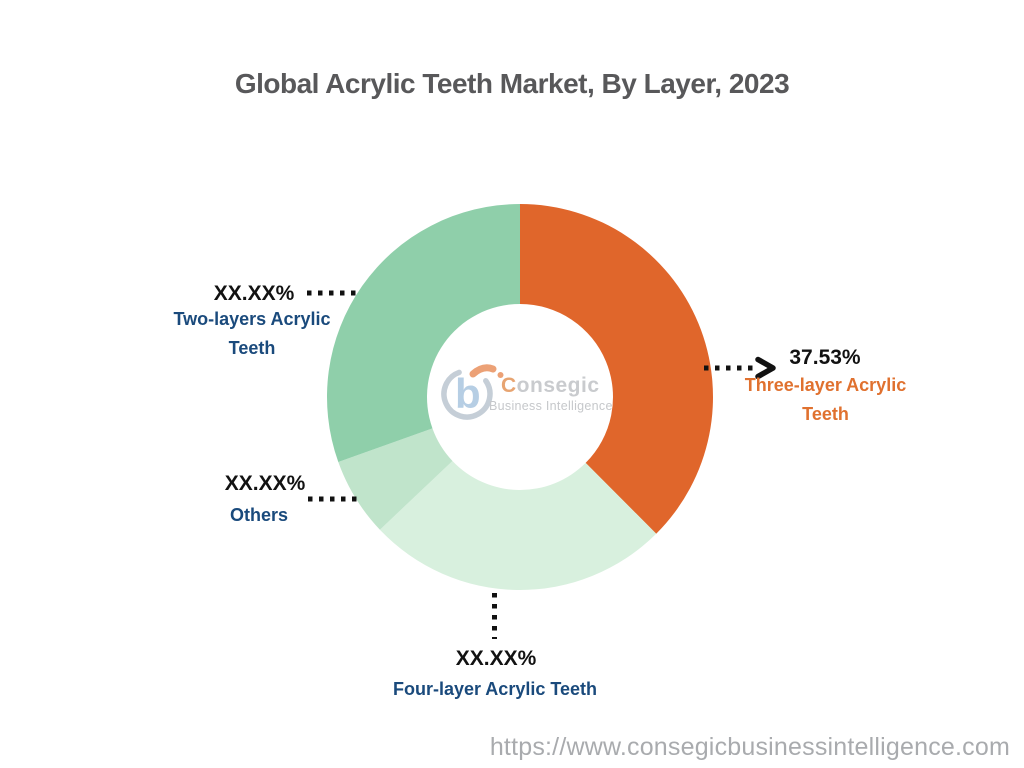  What do you see at coordinates (468, 393) in the screenshot?
I see `svg-text: b` at bounding box center [468, 393].